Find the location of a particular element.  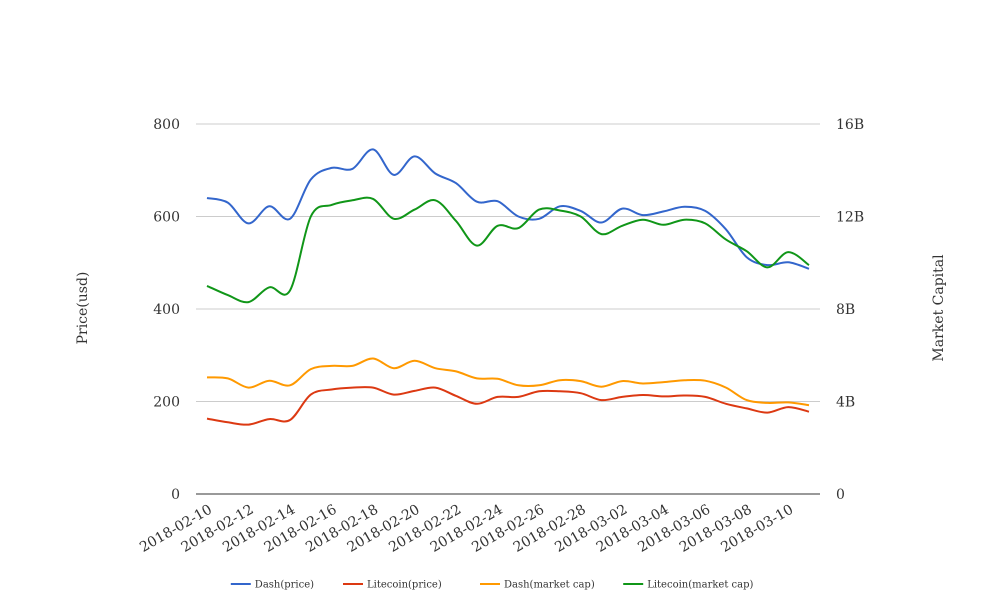

y-left-axis: 0 200 400 600 800 is located at coordinates (166, 310).